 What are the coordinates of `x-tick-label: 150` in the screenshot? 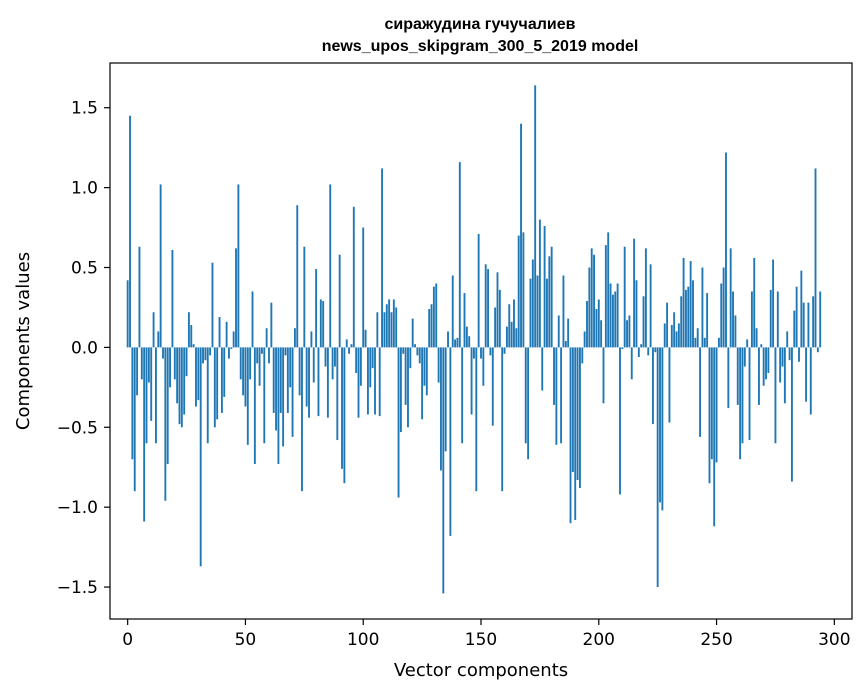 It's located at (481, 640).